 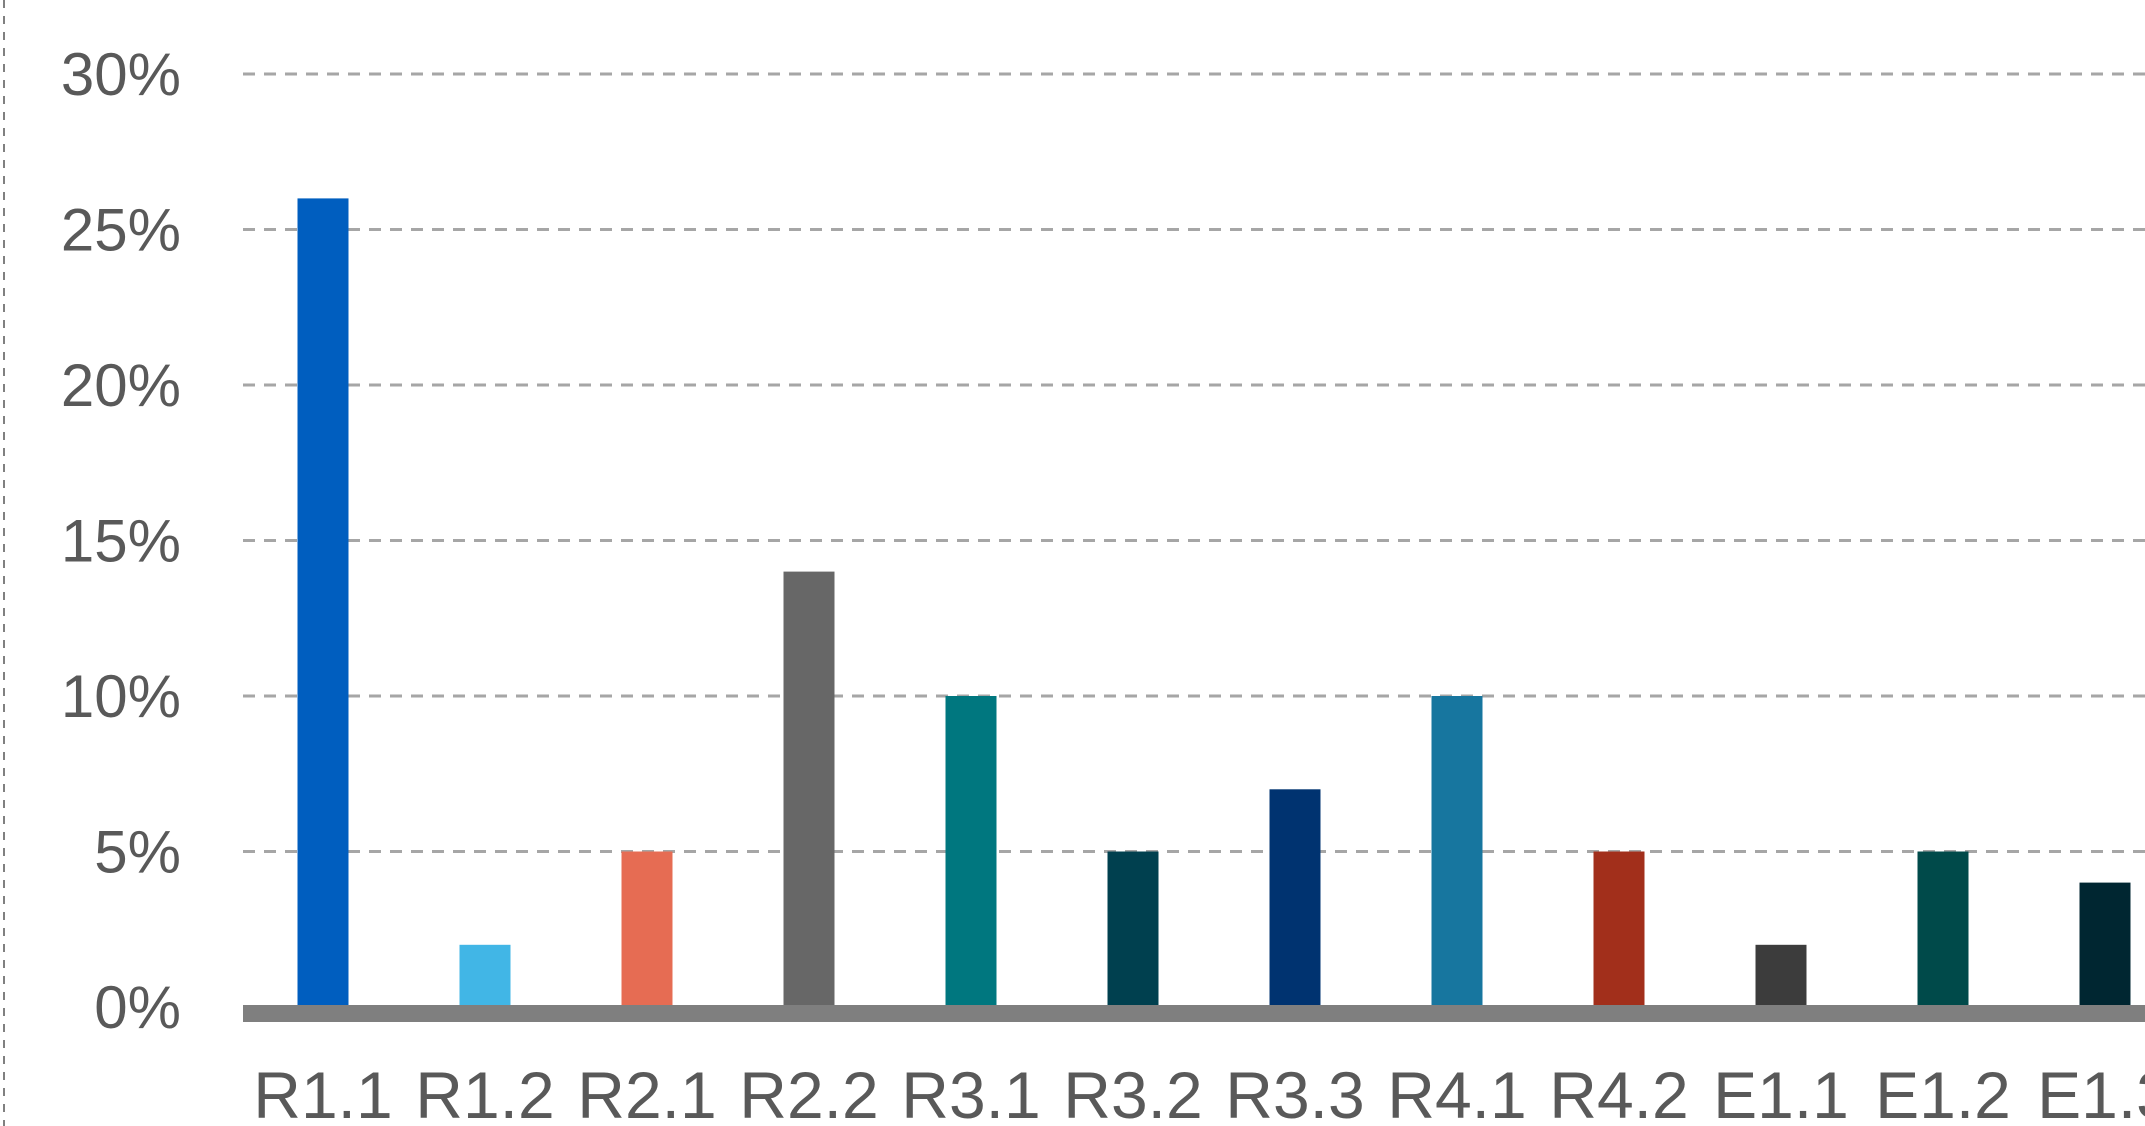 I want to click on x-tick-label: R3.3, so click(x=1294, y=1092).